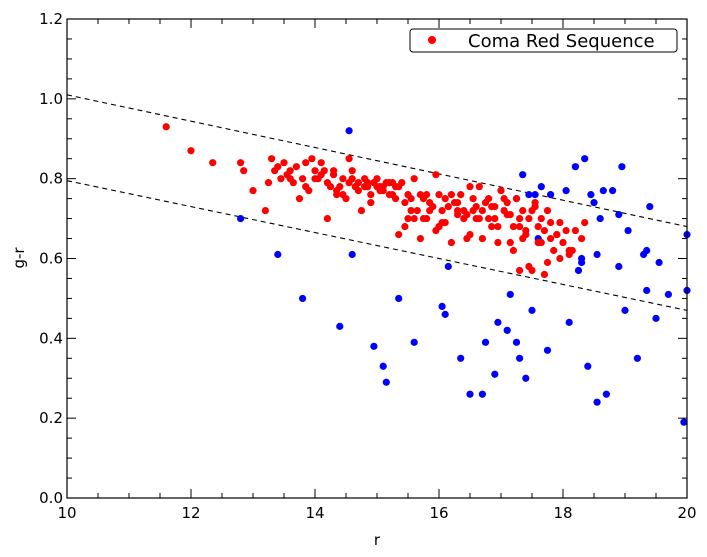  I want to click on y-tick-label: 0.0, so click(51, 498).